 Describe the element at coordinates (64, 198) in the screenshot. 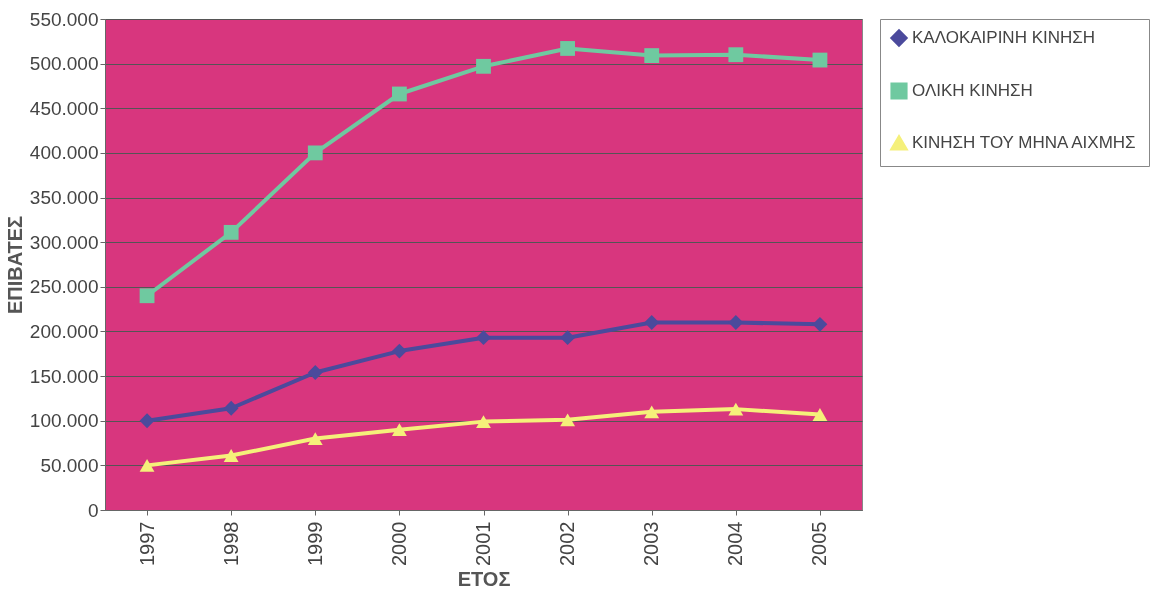

I see `y-tick-label: 350.000` at that location.